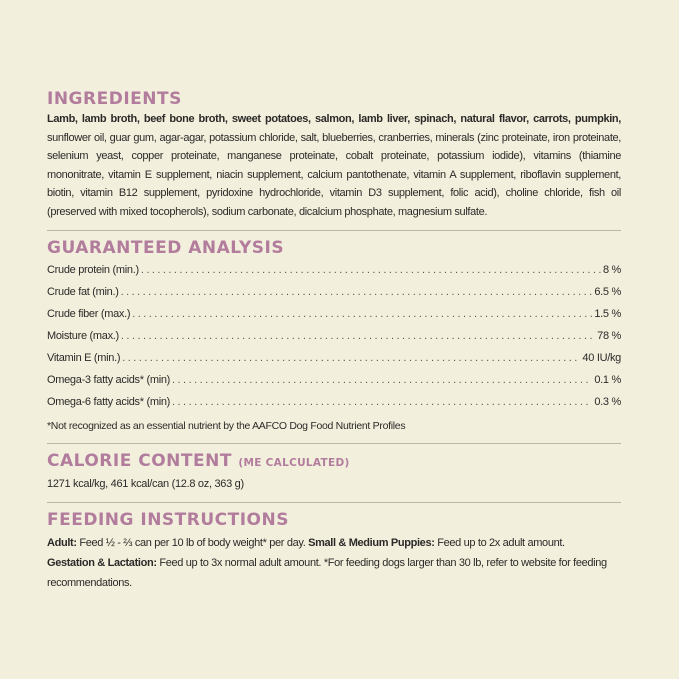 Image resolution: width=679 pixels, height=679 pixels. I want to click on nutrient-value: 0.3 %, so click(607, 401).